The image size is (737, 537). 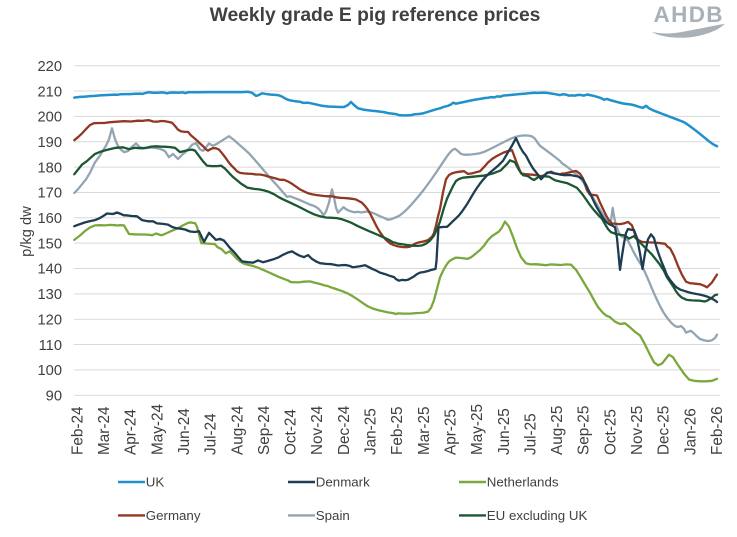 I want to click on svg-text: Nov-24, so click(x=317, y=430).